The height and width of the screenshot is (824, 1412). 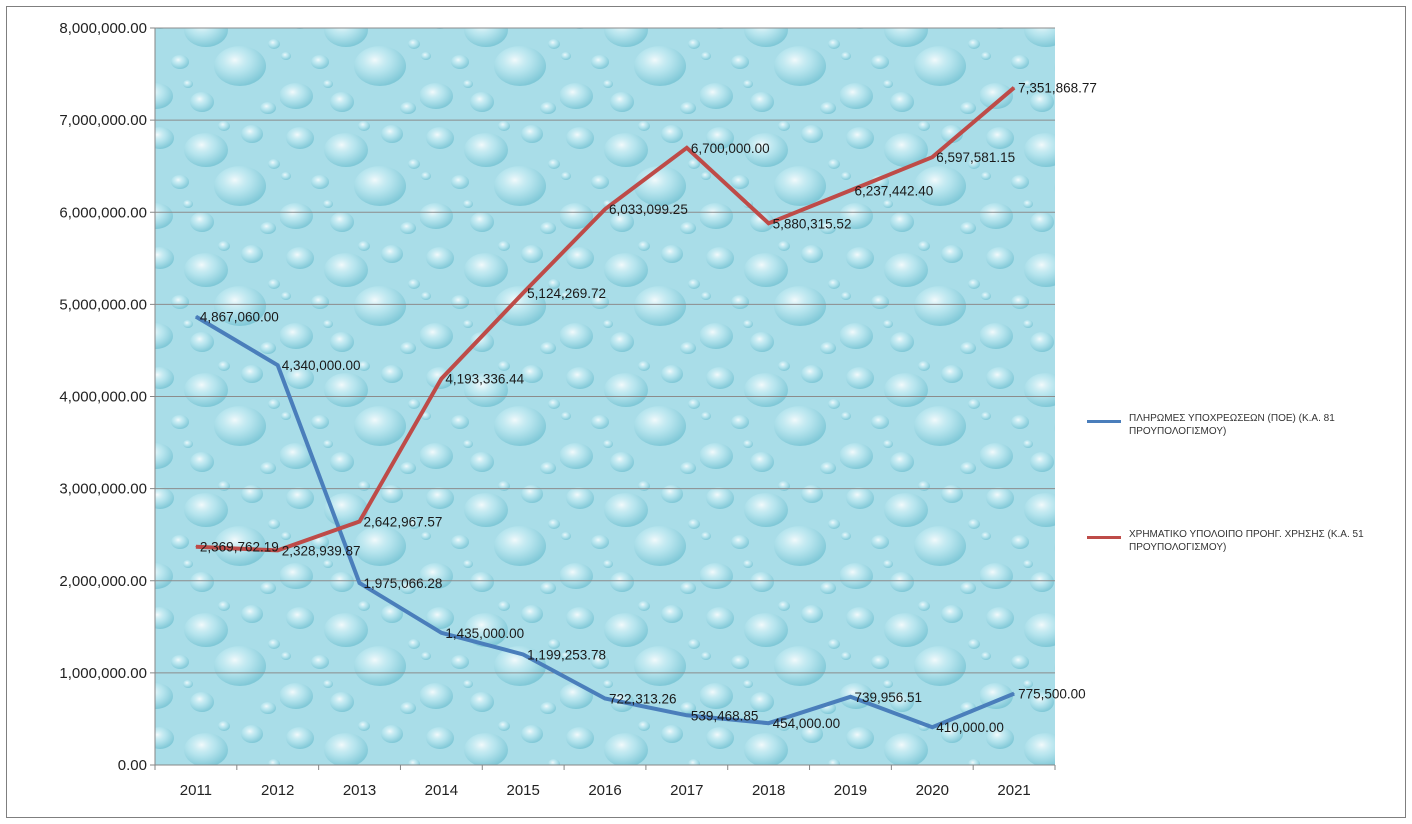 What do you see at coordinates (1052, 694) in the screenshot?
I see `data-label: 775,500.00` at bounding box center [1052, 694].